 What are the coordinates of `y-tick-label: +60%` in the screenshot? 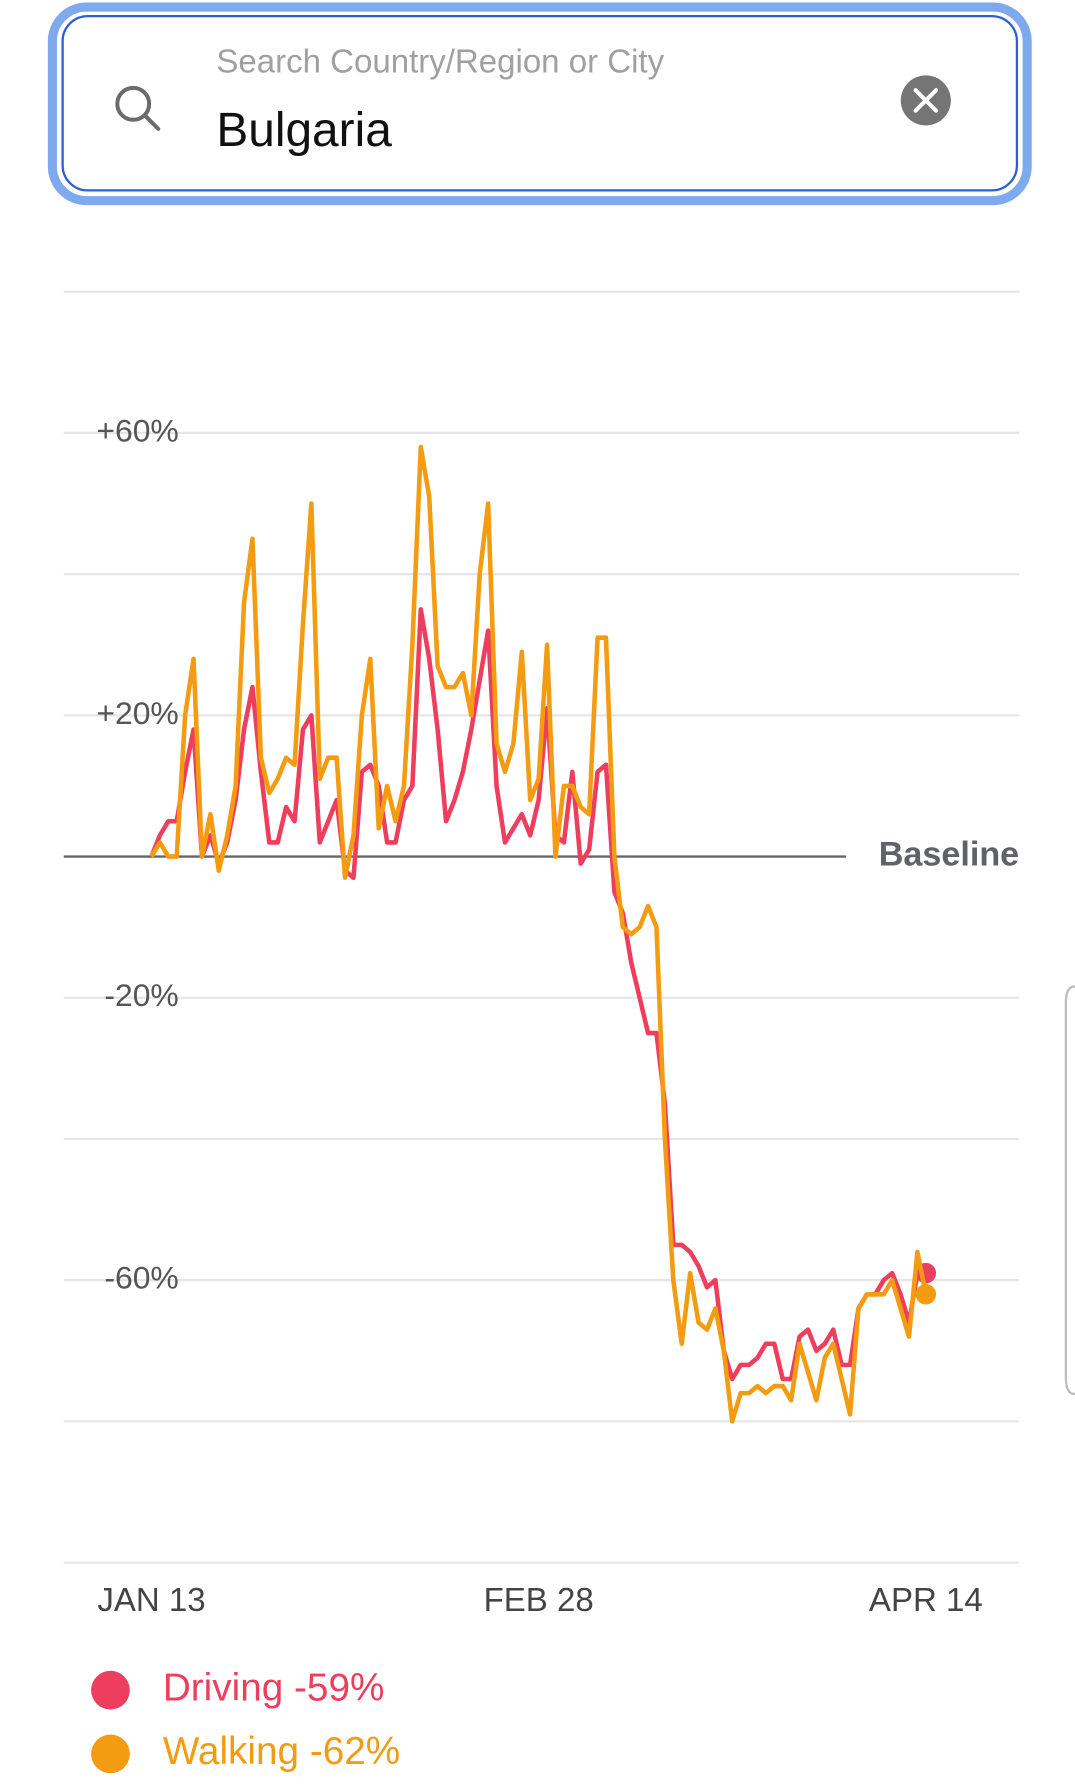 It's located at (137, 430).